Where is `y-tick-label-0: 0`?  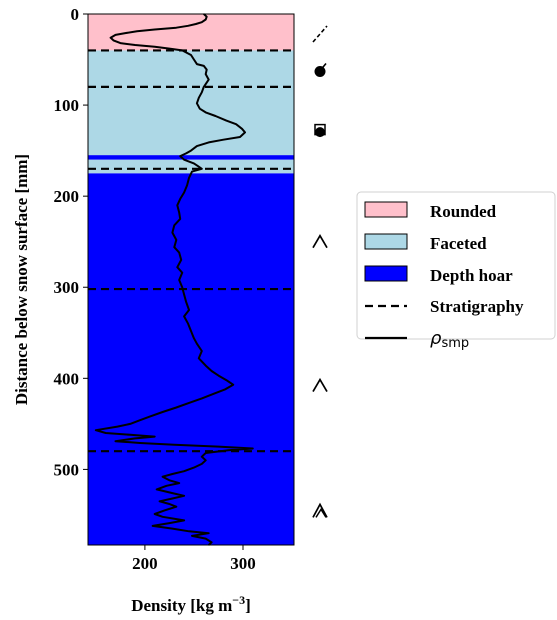
y-tick-label-0: 0 is located at coordinates (75, 14).